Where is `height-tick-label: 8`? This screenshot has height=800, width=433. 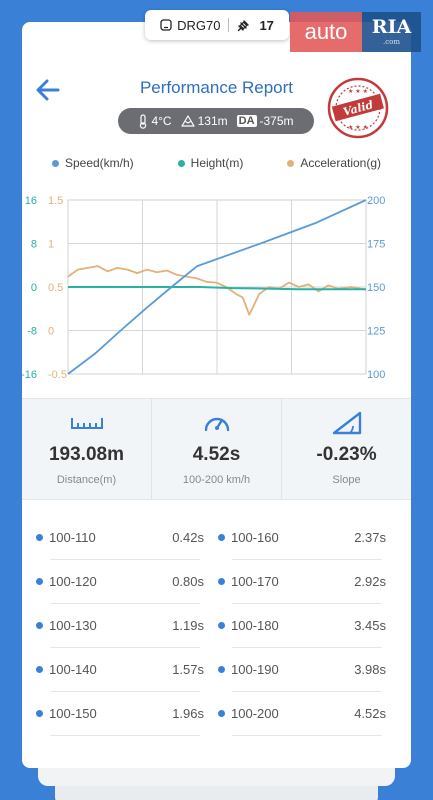 height-tick-label: 8 is located at coordinates (34, 245).